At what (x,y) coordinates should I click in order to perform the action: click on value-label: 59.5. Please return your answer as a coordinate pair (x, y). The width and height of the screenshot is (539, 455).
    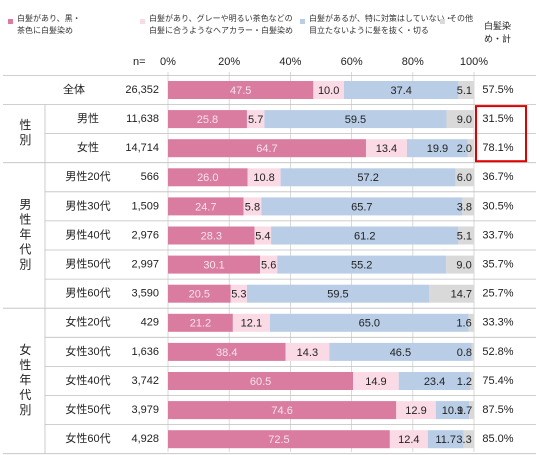
    Looking at the image, I should click on (355, 120).